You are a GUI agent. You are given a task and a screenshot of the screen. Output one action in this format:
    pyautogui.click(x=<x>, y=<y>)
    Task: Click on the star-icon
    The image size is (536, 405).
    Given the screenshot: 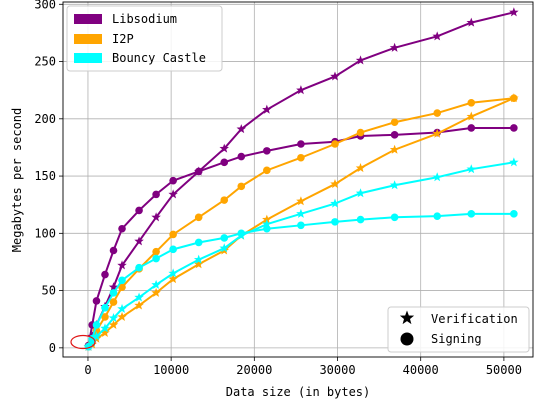 What is the action you would take?
    pyautogui.click(x=407, y=317)
    